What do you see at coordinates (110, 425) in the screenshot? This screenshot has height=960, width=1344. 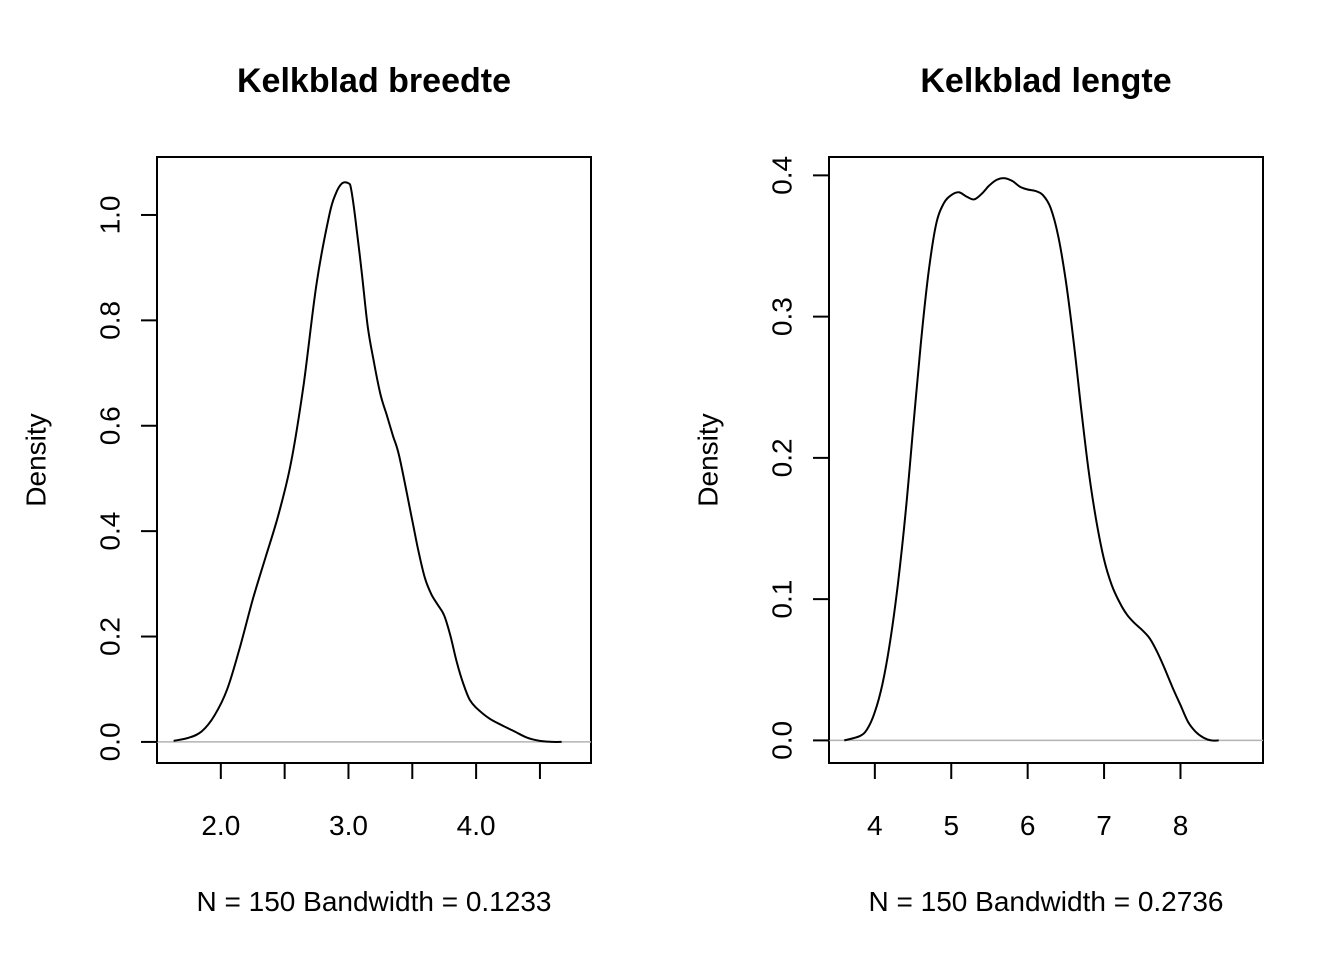 I see `y-tick-label: 0.6` at bounding box center [110, 425].